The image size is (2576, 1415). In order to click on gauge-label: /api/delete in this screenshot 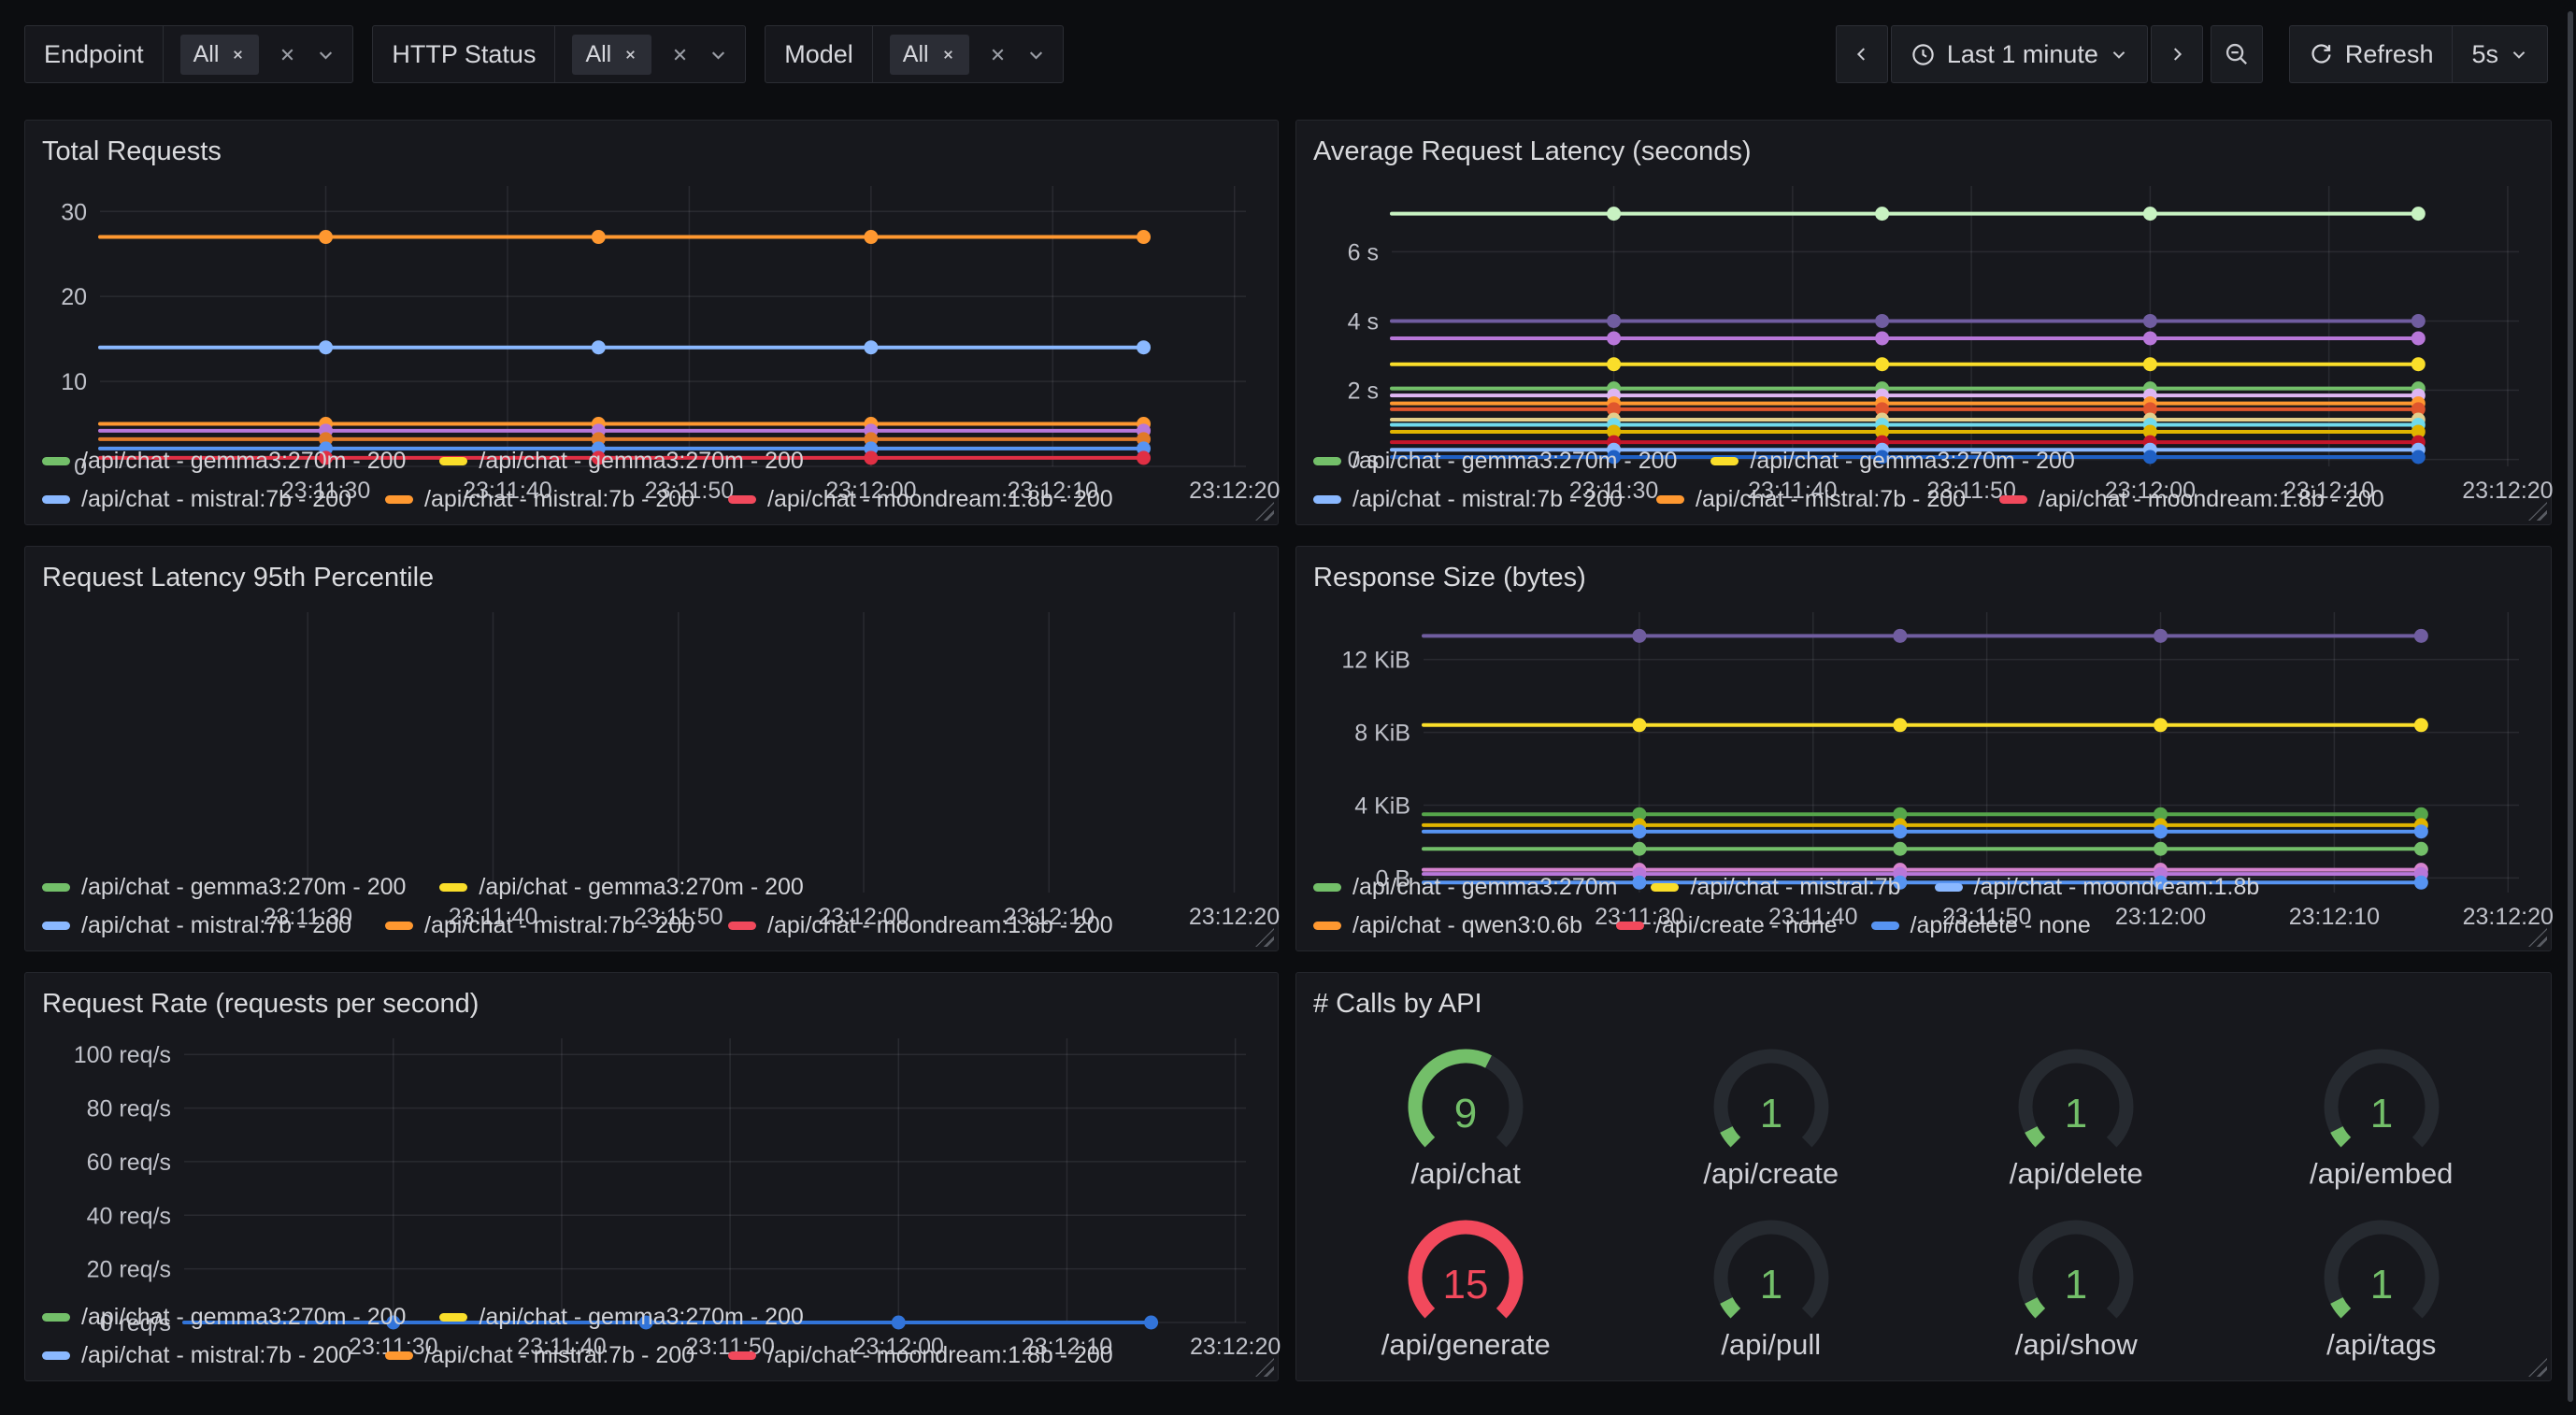, I will do `click(2076, 1173)`.